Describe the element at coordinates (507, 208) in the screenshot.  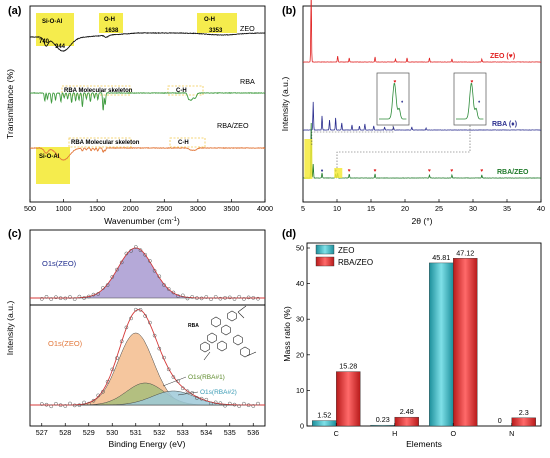
I see `panel-b-xtick-label-6: 35` at that location.